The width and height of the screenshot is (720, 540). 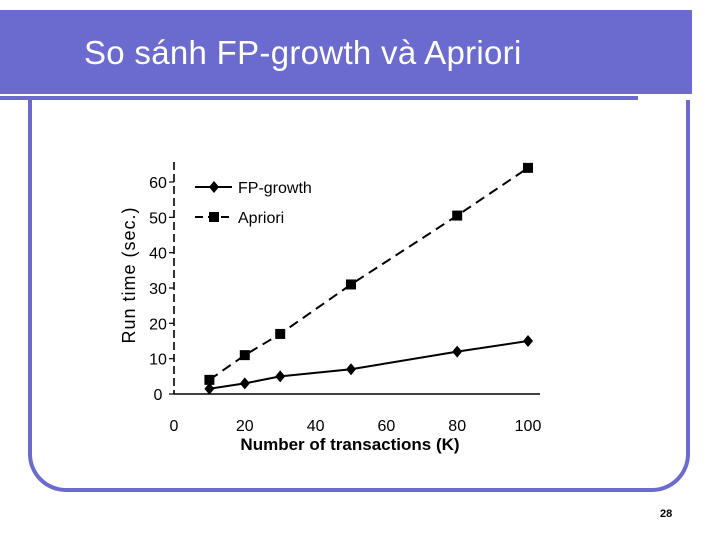 What do you see at coordinates (158, 183) in the screenshot?
I see `y-tick-label: 60` at bounding box center [158, 183].